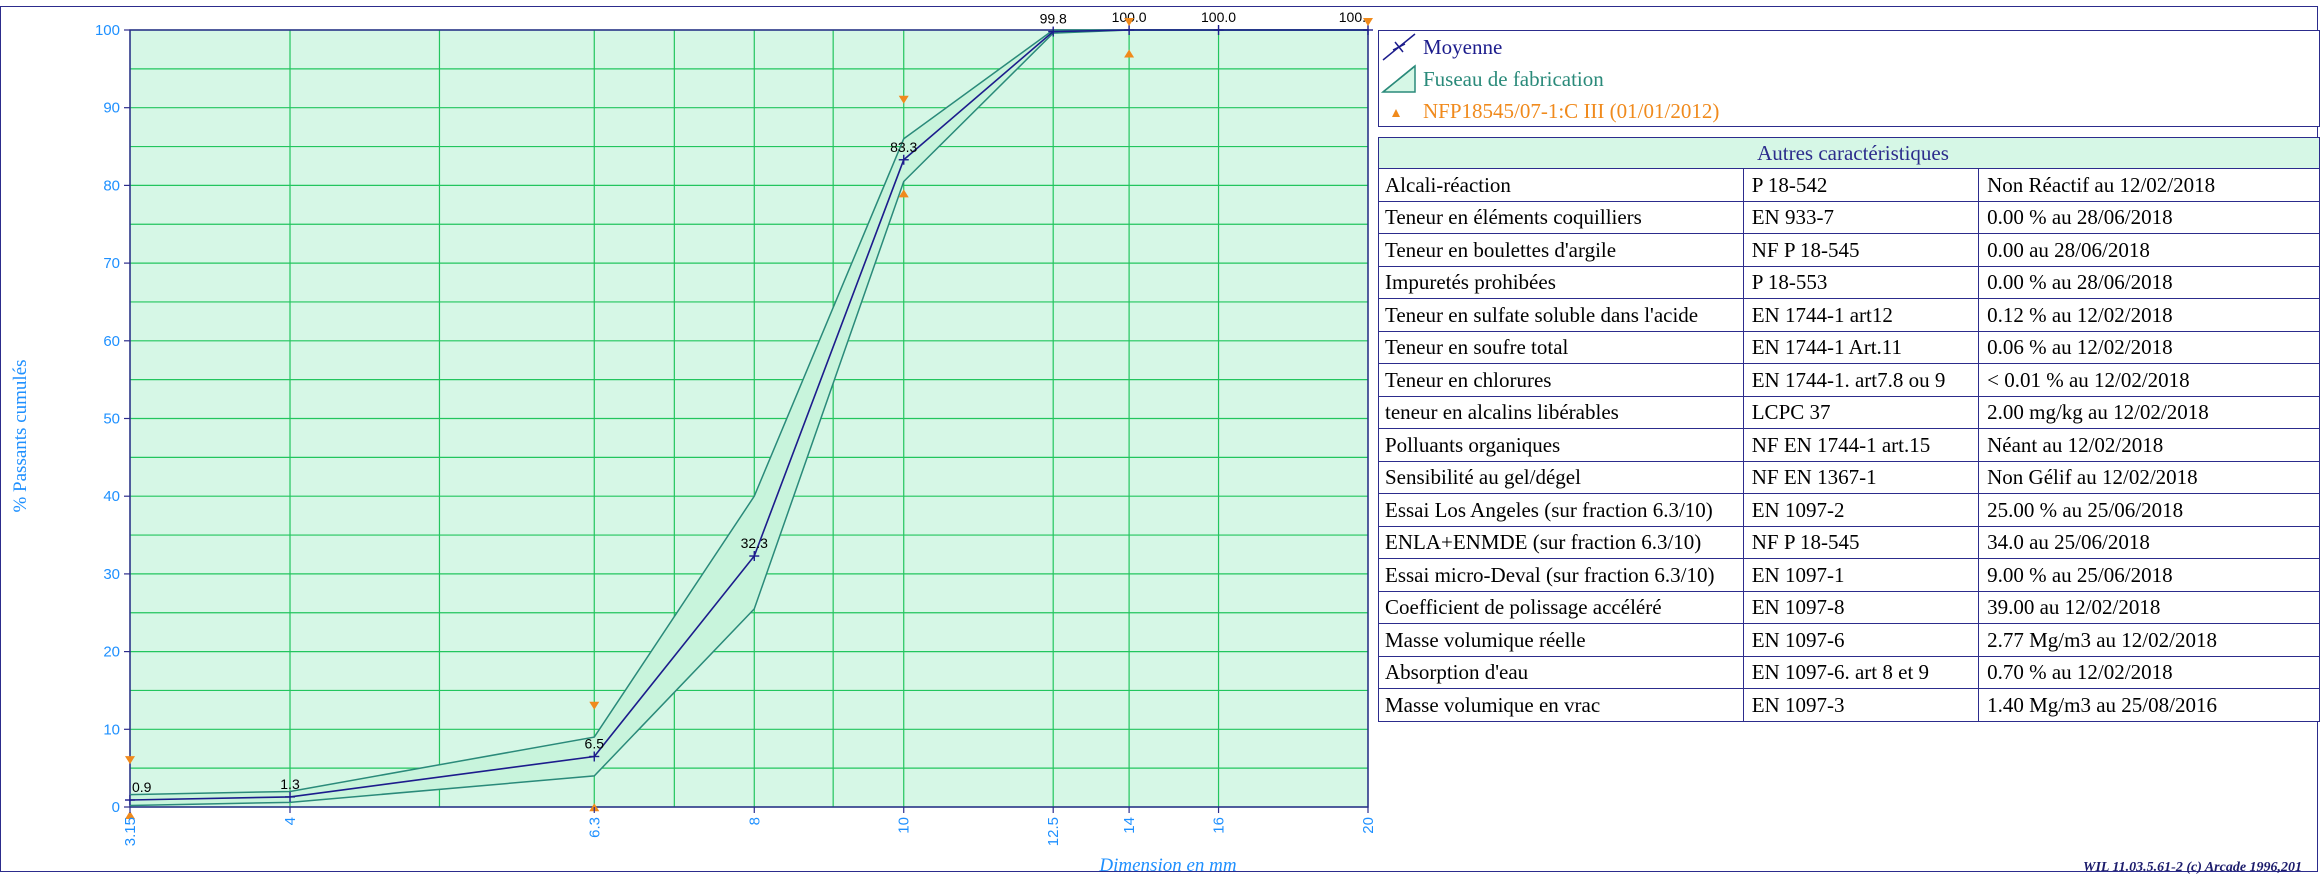 This screenshot has height=876, width=2320. I want to click on row-norm: EN 1097-6, so click(1861, 640).